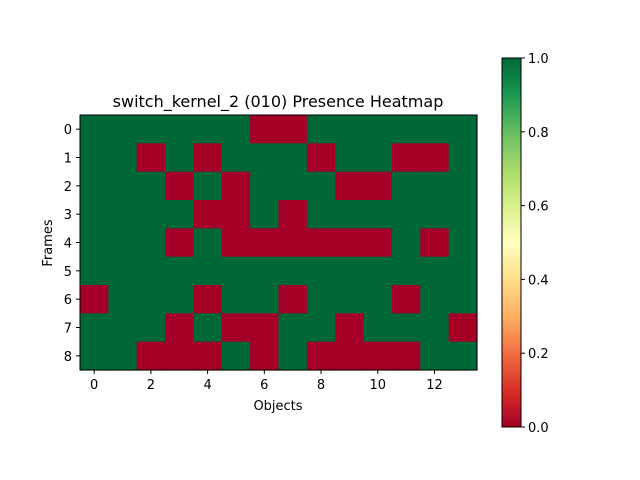  Describe the element at coordinates (538, 207) in the screenshot. I see `colorbar-tick-label: 0.6` at that location.